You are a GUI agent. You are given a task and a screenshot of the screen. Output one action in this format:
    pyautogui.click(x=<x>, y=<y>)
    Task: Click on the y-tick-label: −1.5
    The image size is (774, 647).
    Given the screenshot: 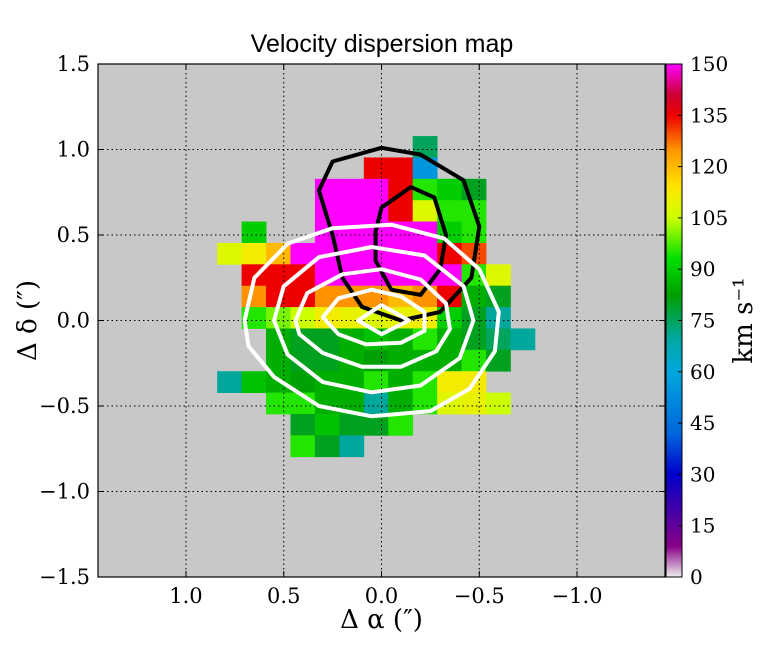 What is the action you would take?
    pyautogui.click(x=64, y=577)
    